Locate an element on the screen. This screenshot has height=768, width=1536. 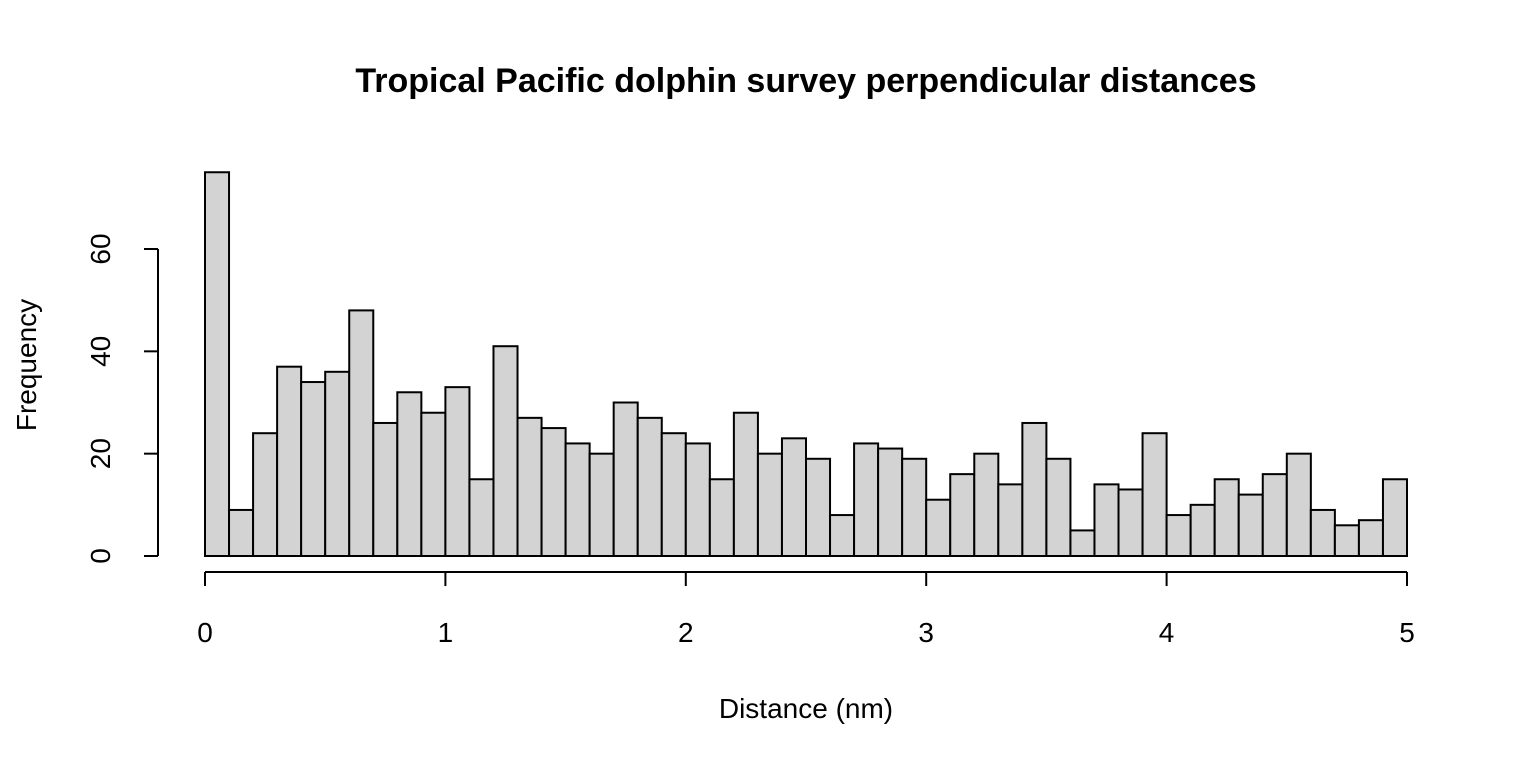
y-tick-label: 60 is located at coordinates (100, 248).